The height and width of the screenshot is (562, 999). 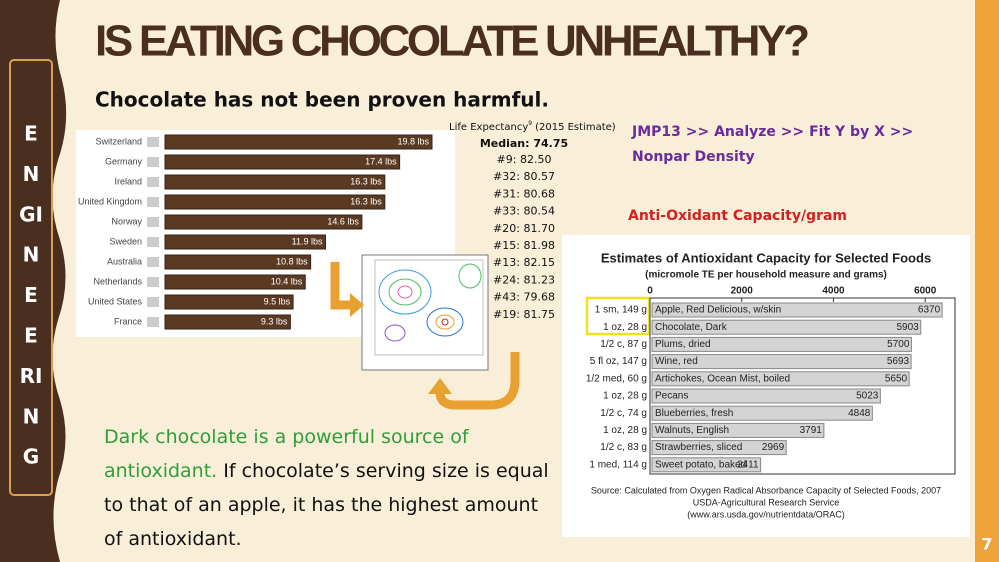 What do you see at coordinates (341, 286) in the screenshot?
I see `arrow` at bounding box center [341, 286].